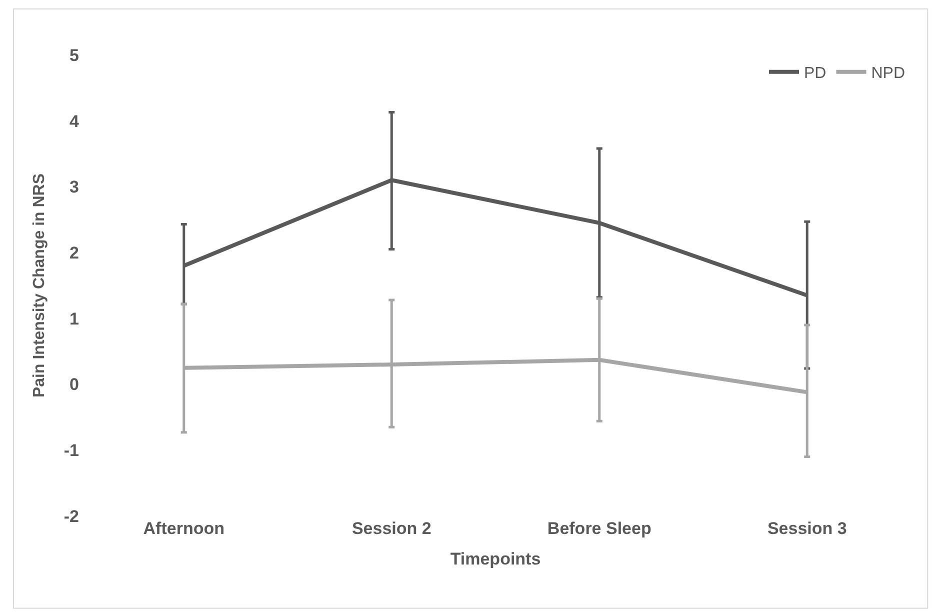 Image resolution: width=941 pixels, height=616 pixels. What do you see at coordinates (495, 558) in the screenshot?
I see `x-axis-title: Timepoints` at bounding box center [495, 558].